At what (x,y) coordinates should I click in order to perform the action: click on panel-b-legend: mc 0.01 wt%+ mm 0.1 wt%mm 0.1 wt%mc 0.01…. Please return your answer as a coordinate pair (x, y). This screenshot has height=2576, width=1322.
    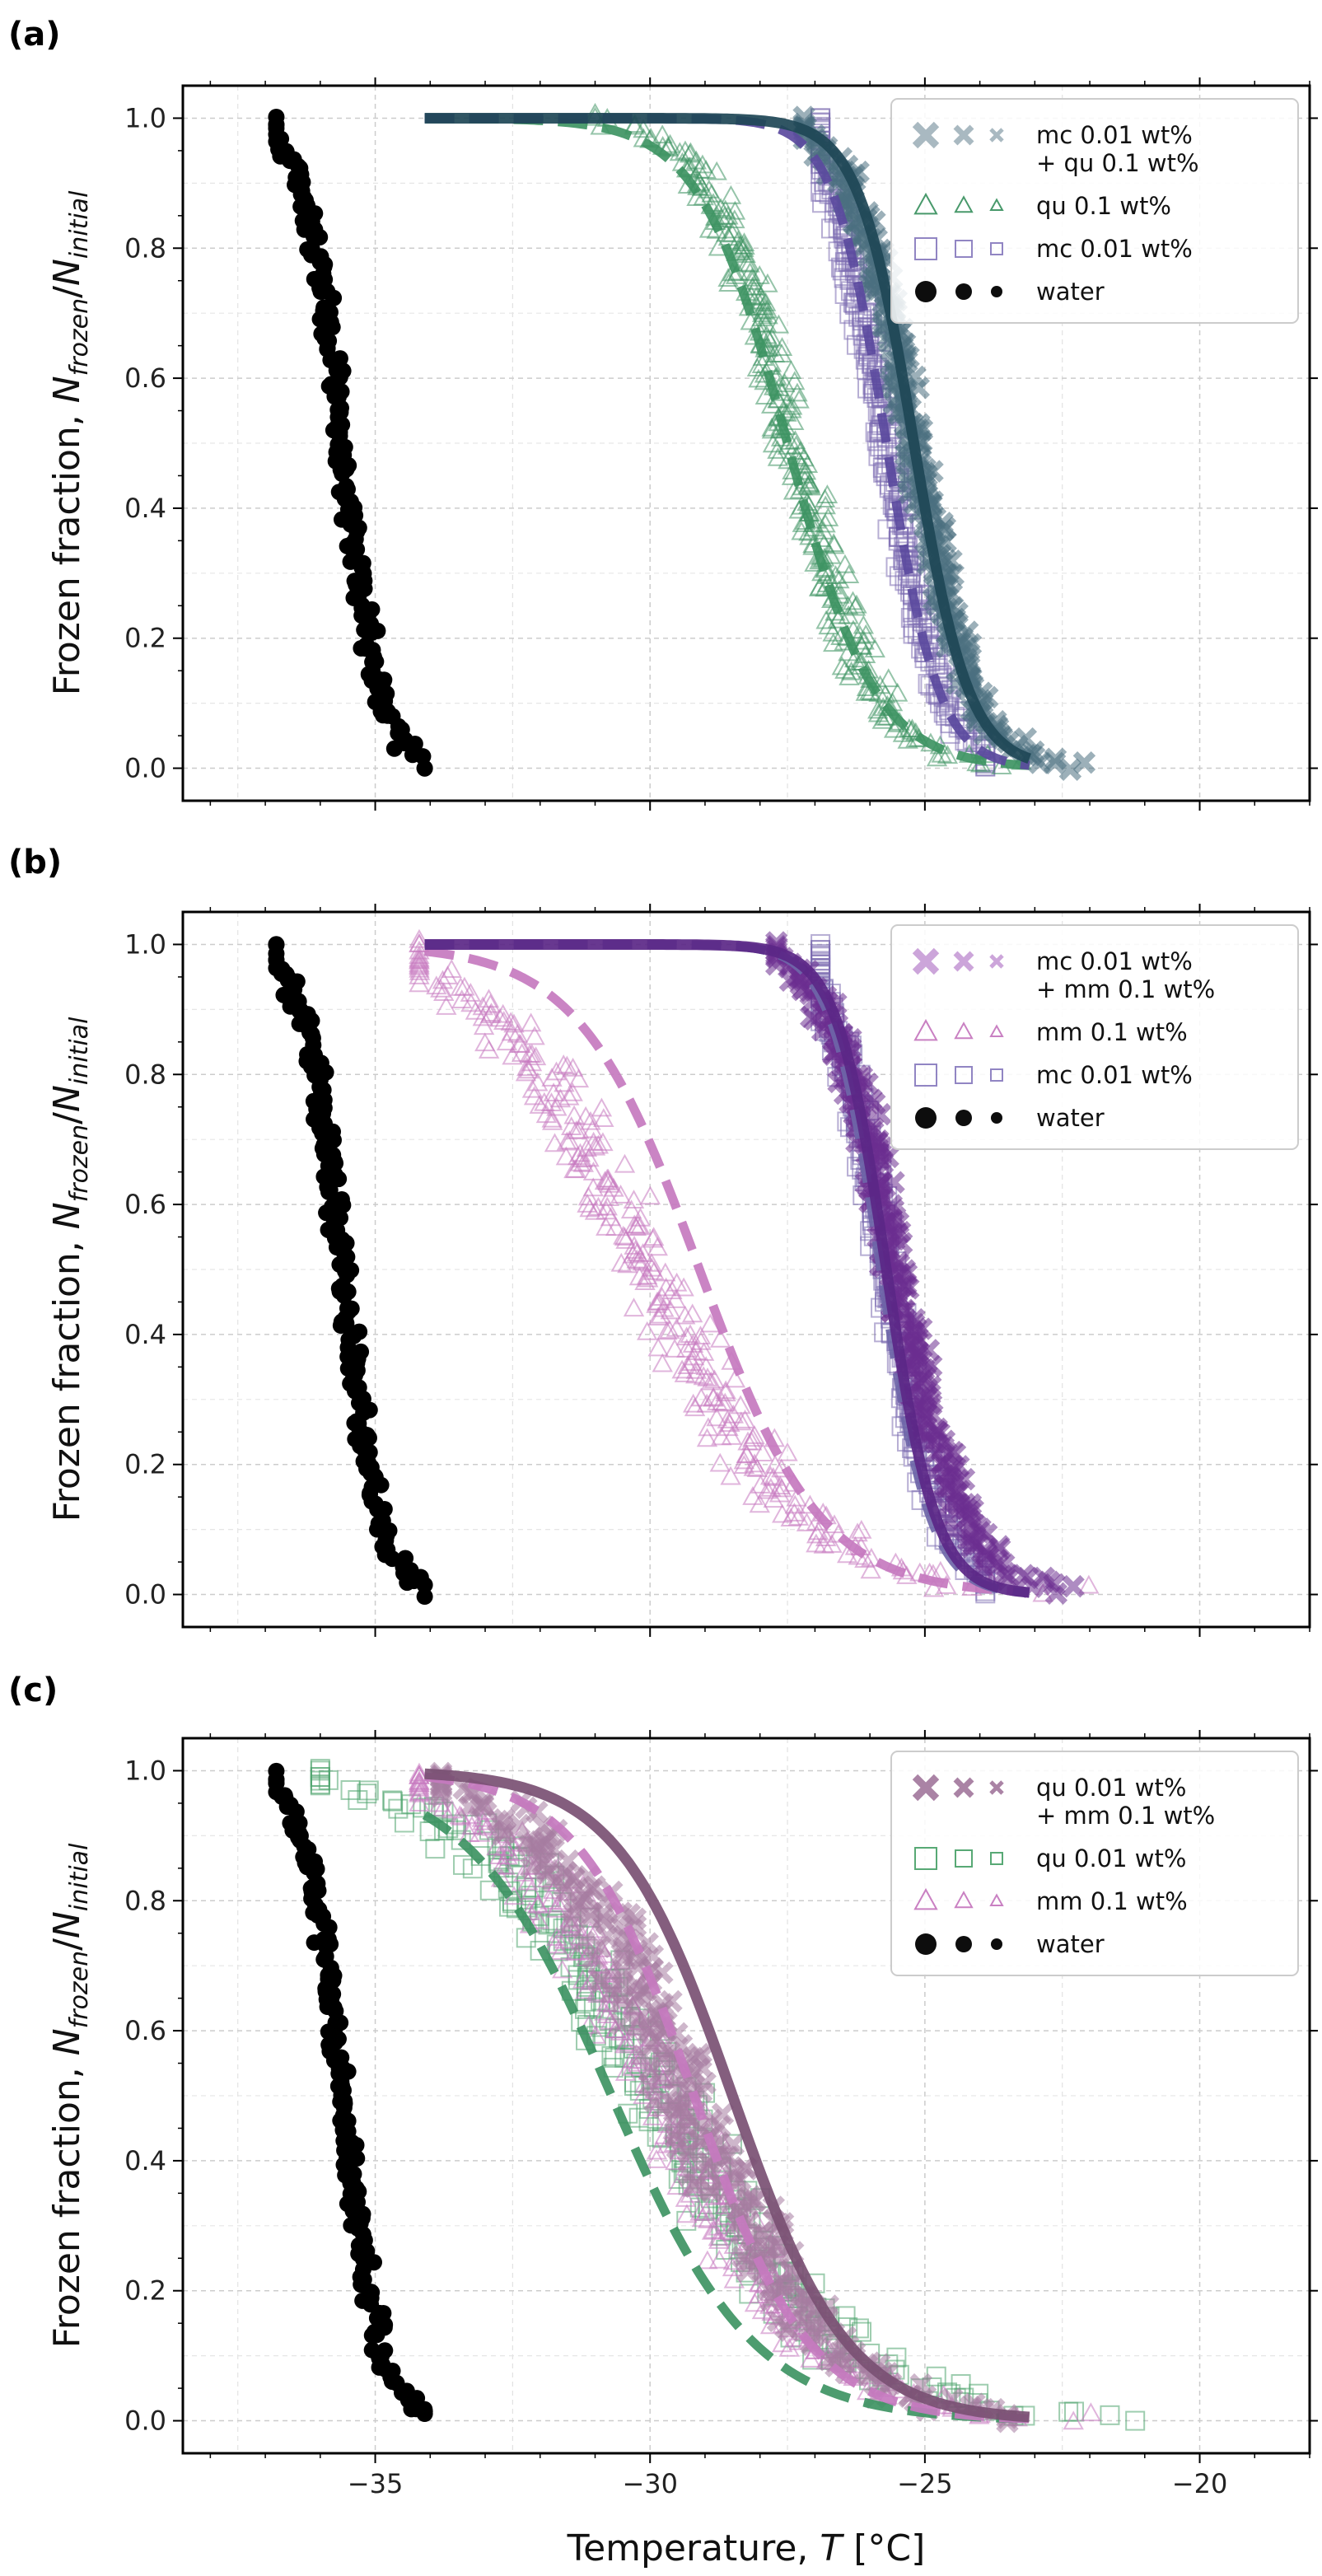
    Looking at the image, I should click on (1094, 1037).